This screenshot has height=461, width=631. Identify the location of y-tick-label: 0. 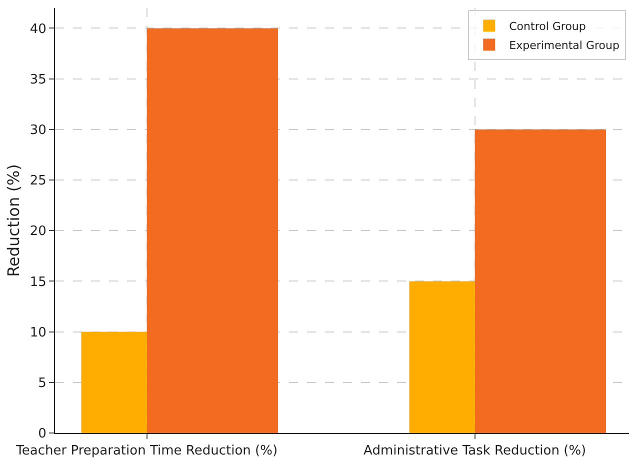
(42, 434).